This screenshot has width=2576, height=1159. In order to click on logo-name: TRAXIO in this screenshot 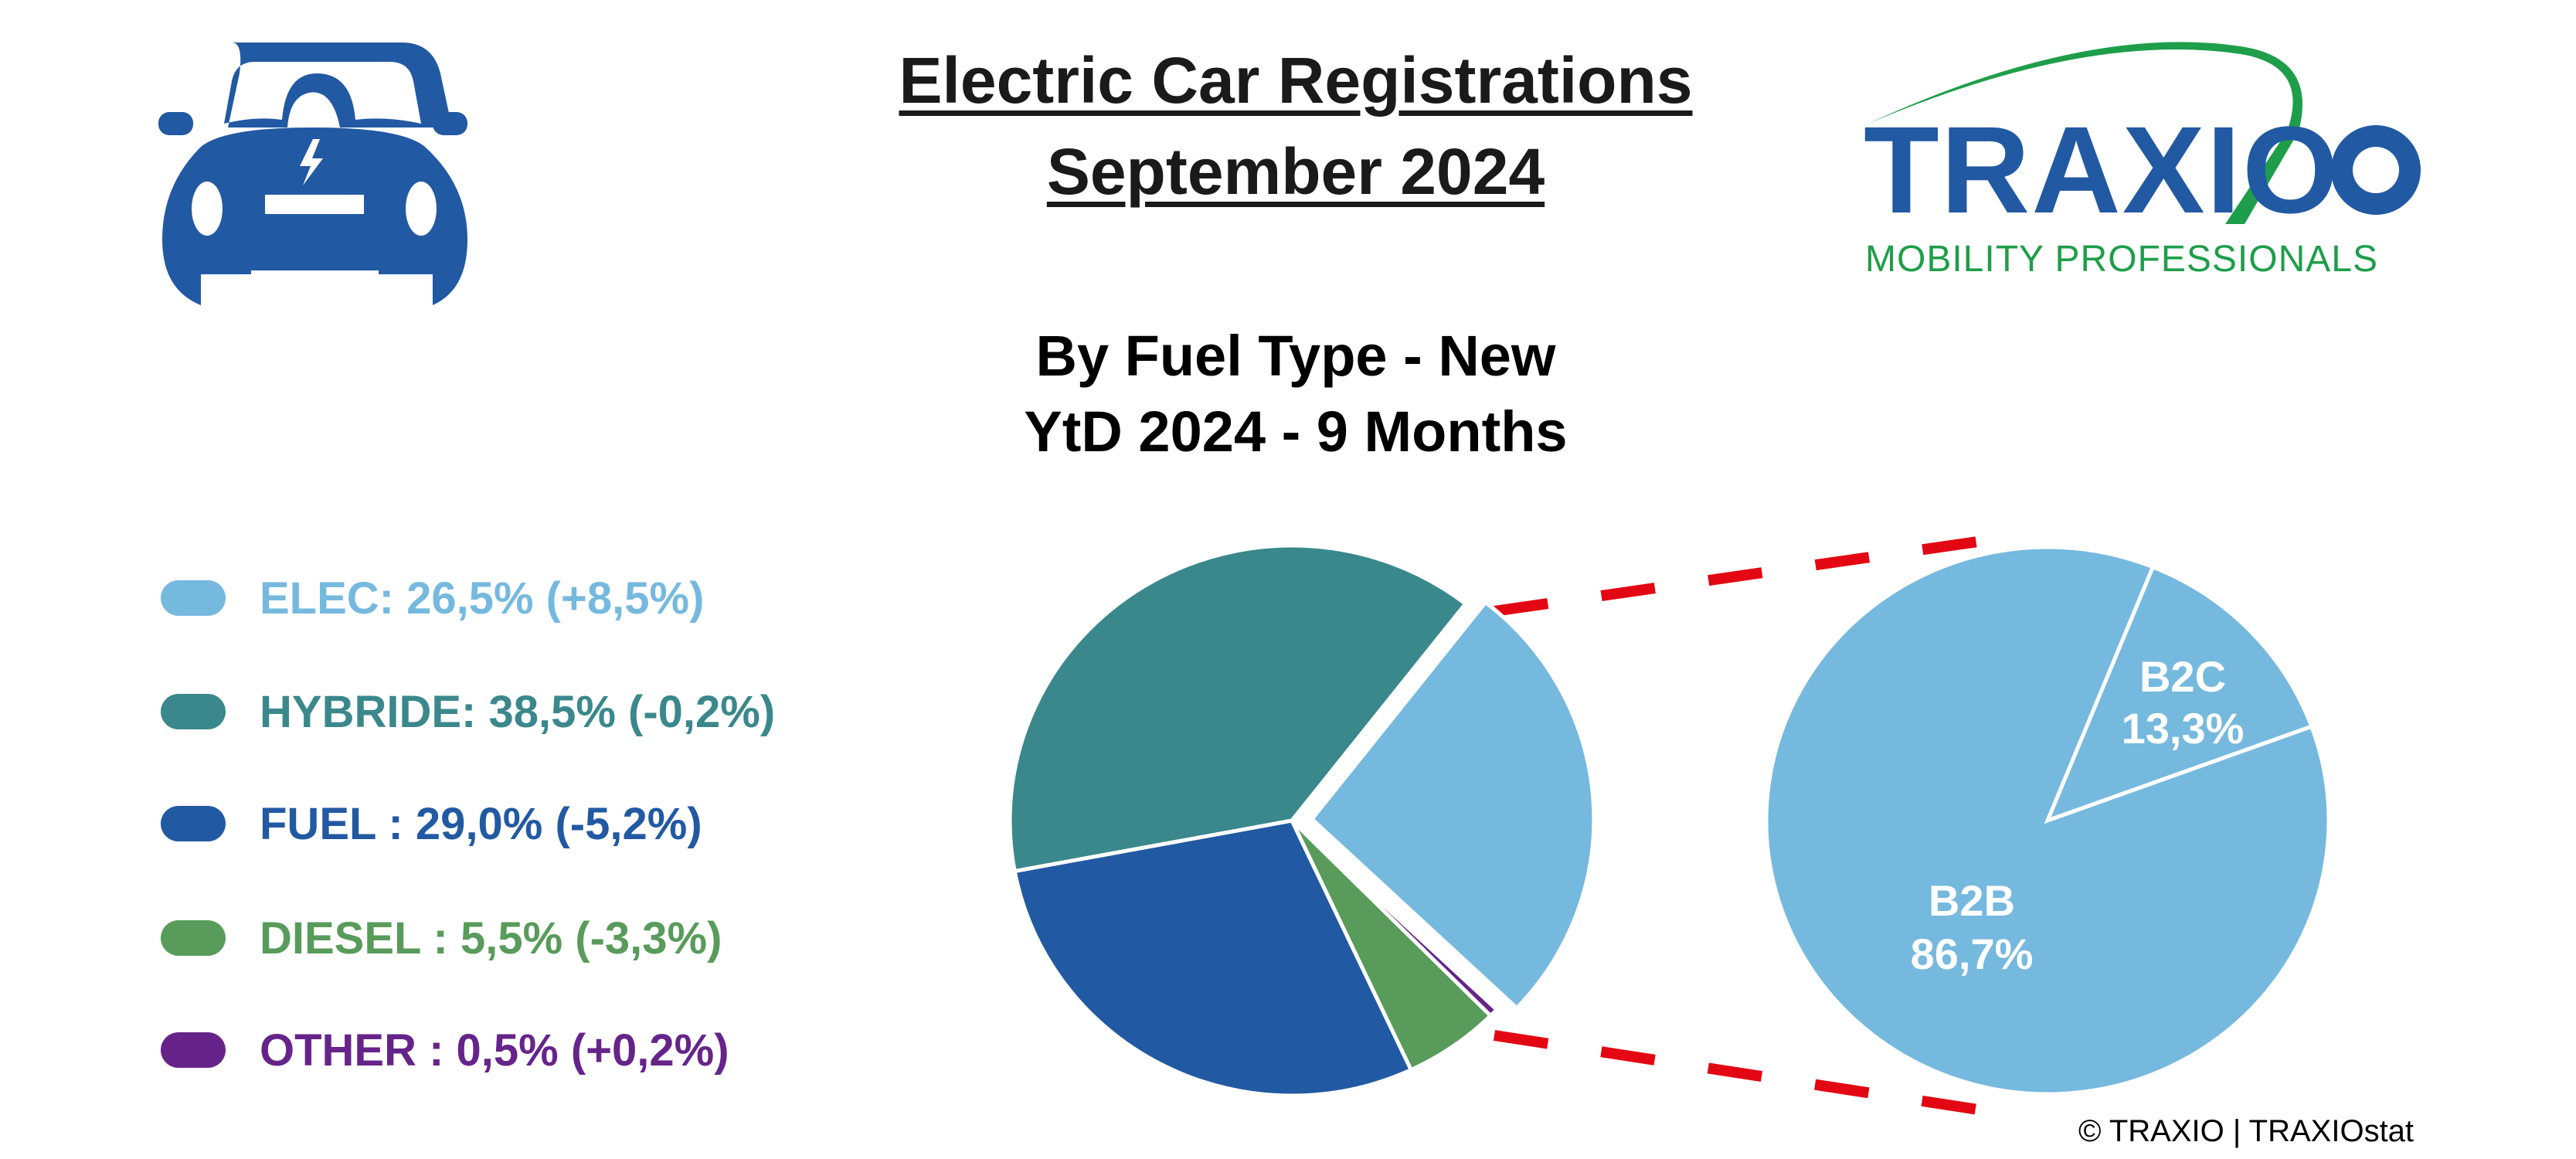, I will do `click(2102, 169)`.